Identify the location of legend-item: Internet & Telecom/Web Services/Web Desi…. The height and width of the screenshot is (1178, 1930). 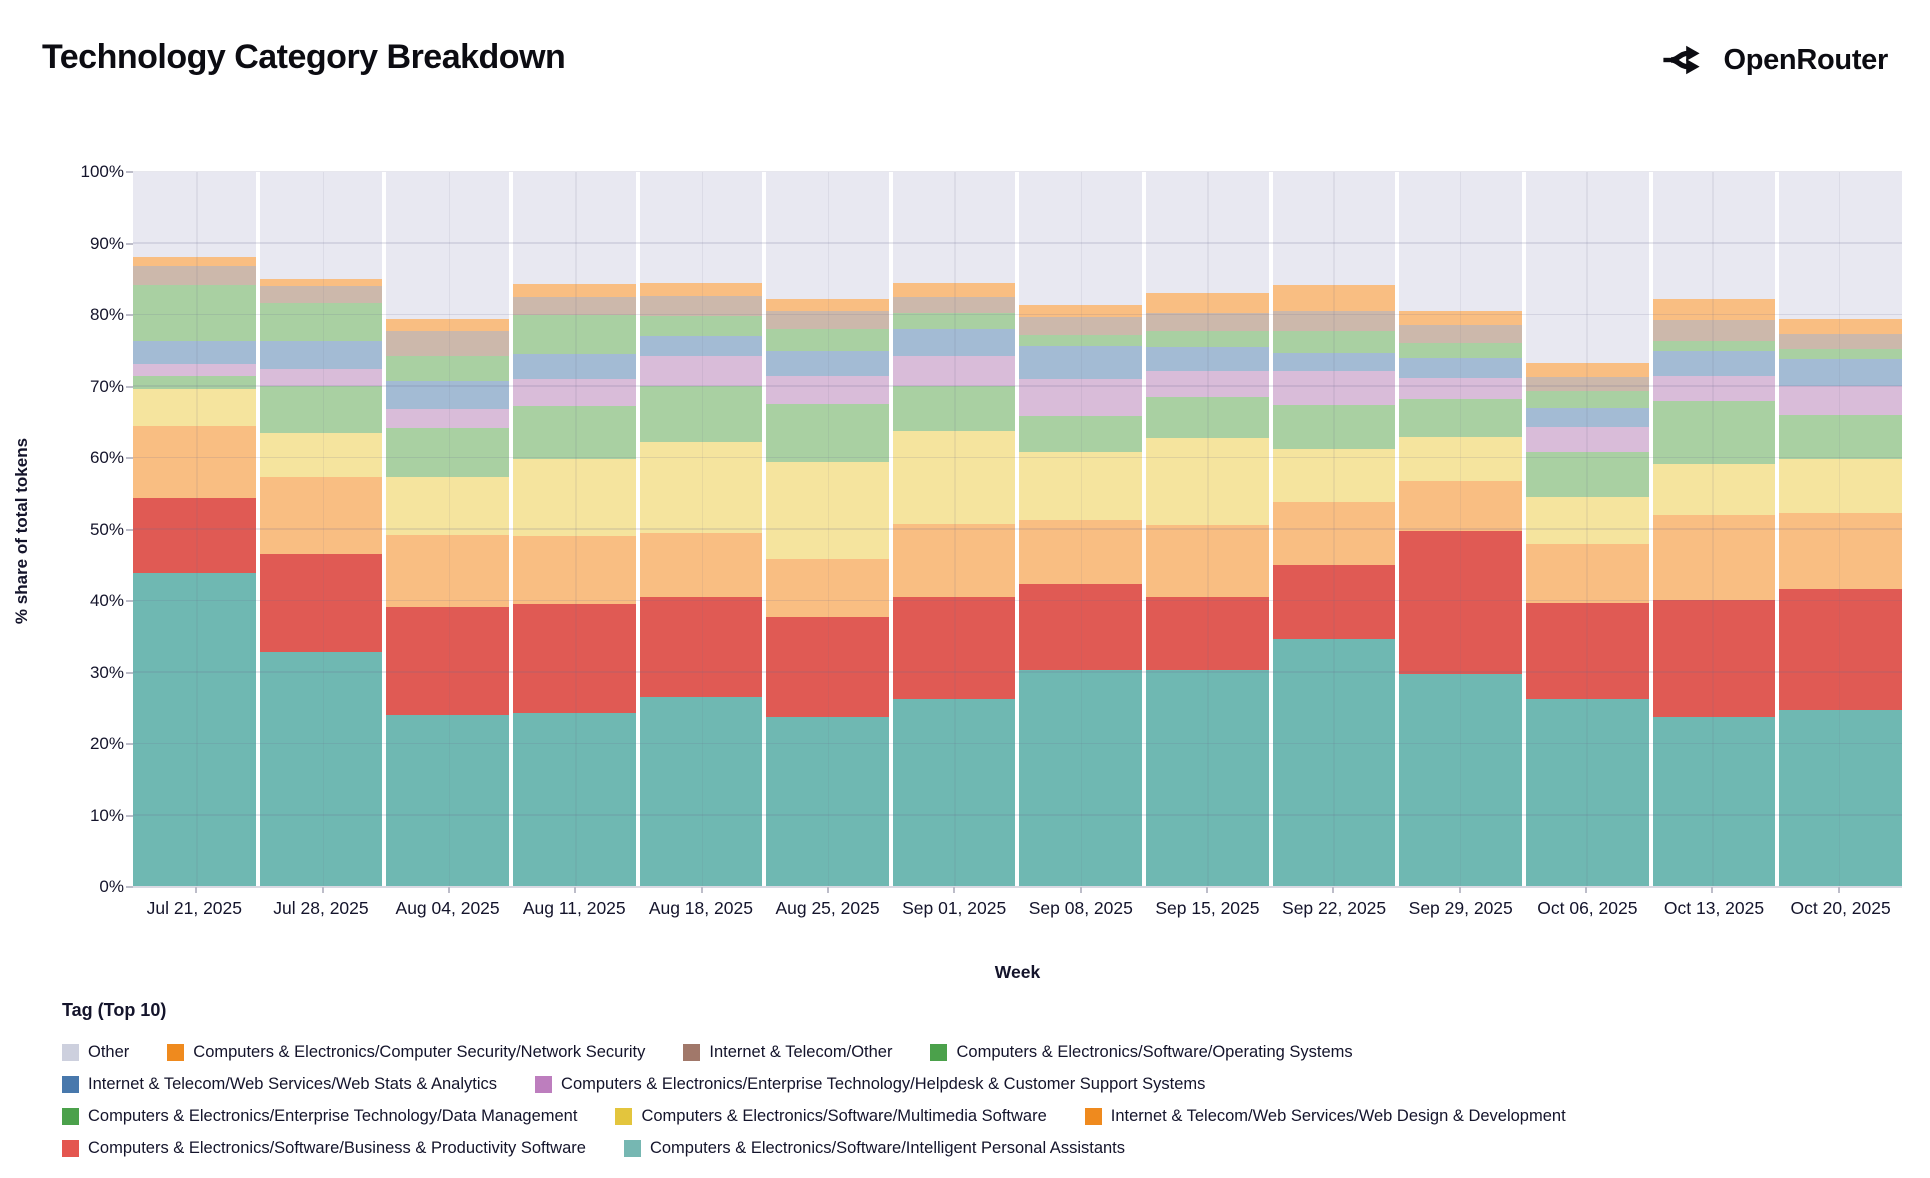
(1325, 1116).